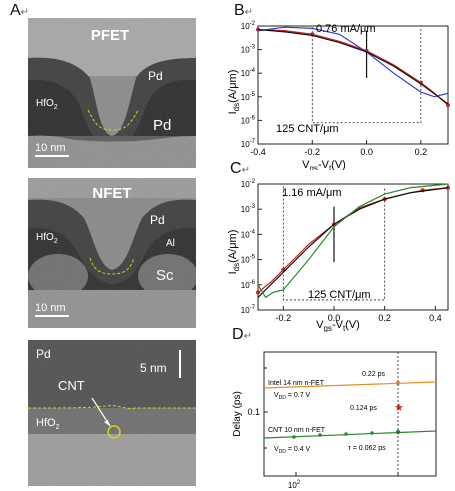 The width and height of the screenshot is (455, 491). I want to click on chart-c-ytick-label: 10⁻⁵, so click(248, 260).